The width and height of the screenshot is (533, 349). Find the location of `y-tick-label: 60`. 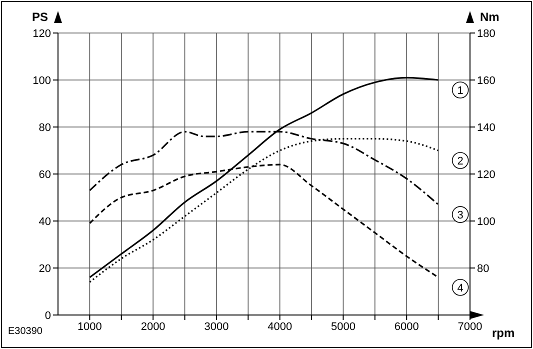

y-tick-label: 60 is located at coordinates (44, 174).